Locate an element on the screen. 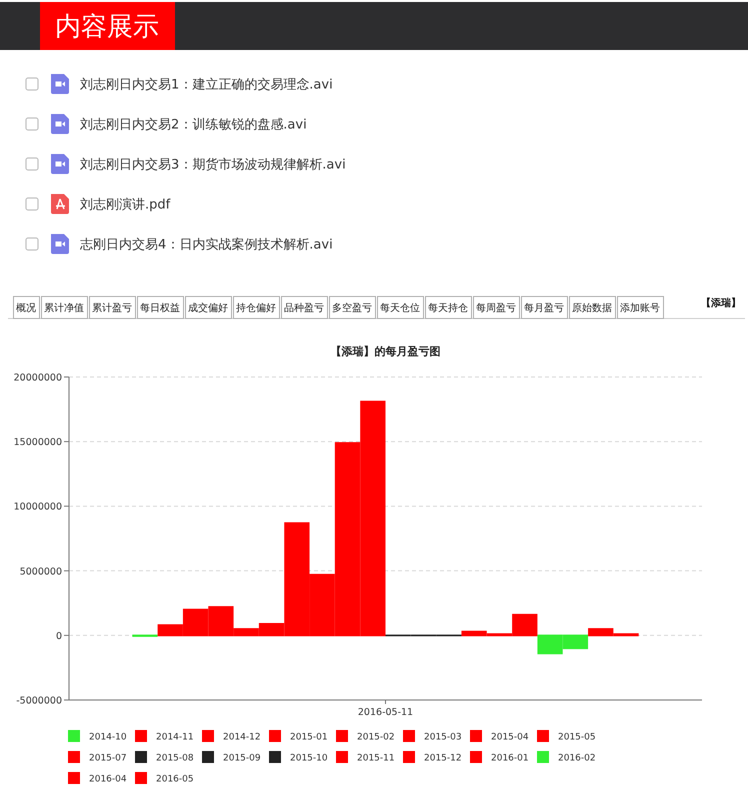 This screenshot has height=803, width=748. text: 刘志刚演讲.pdf is located at coordinates (125, 205).